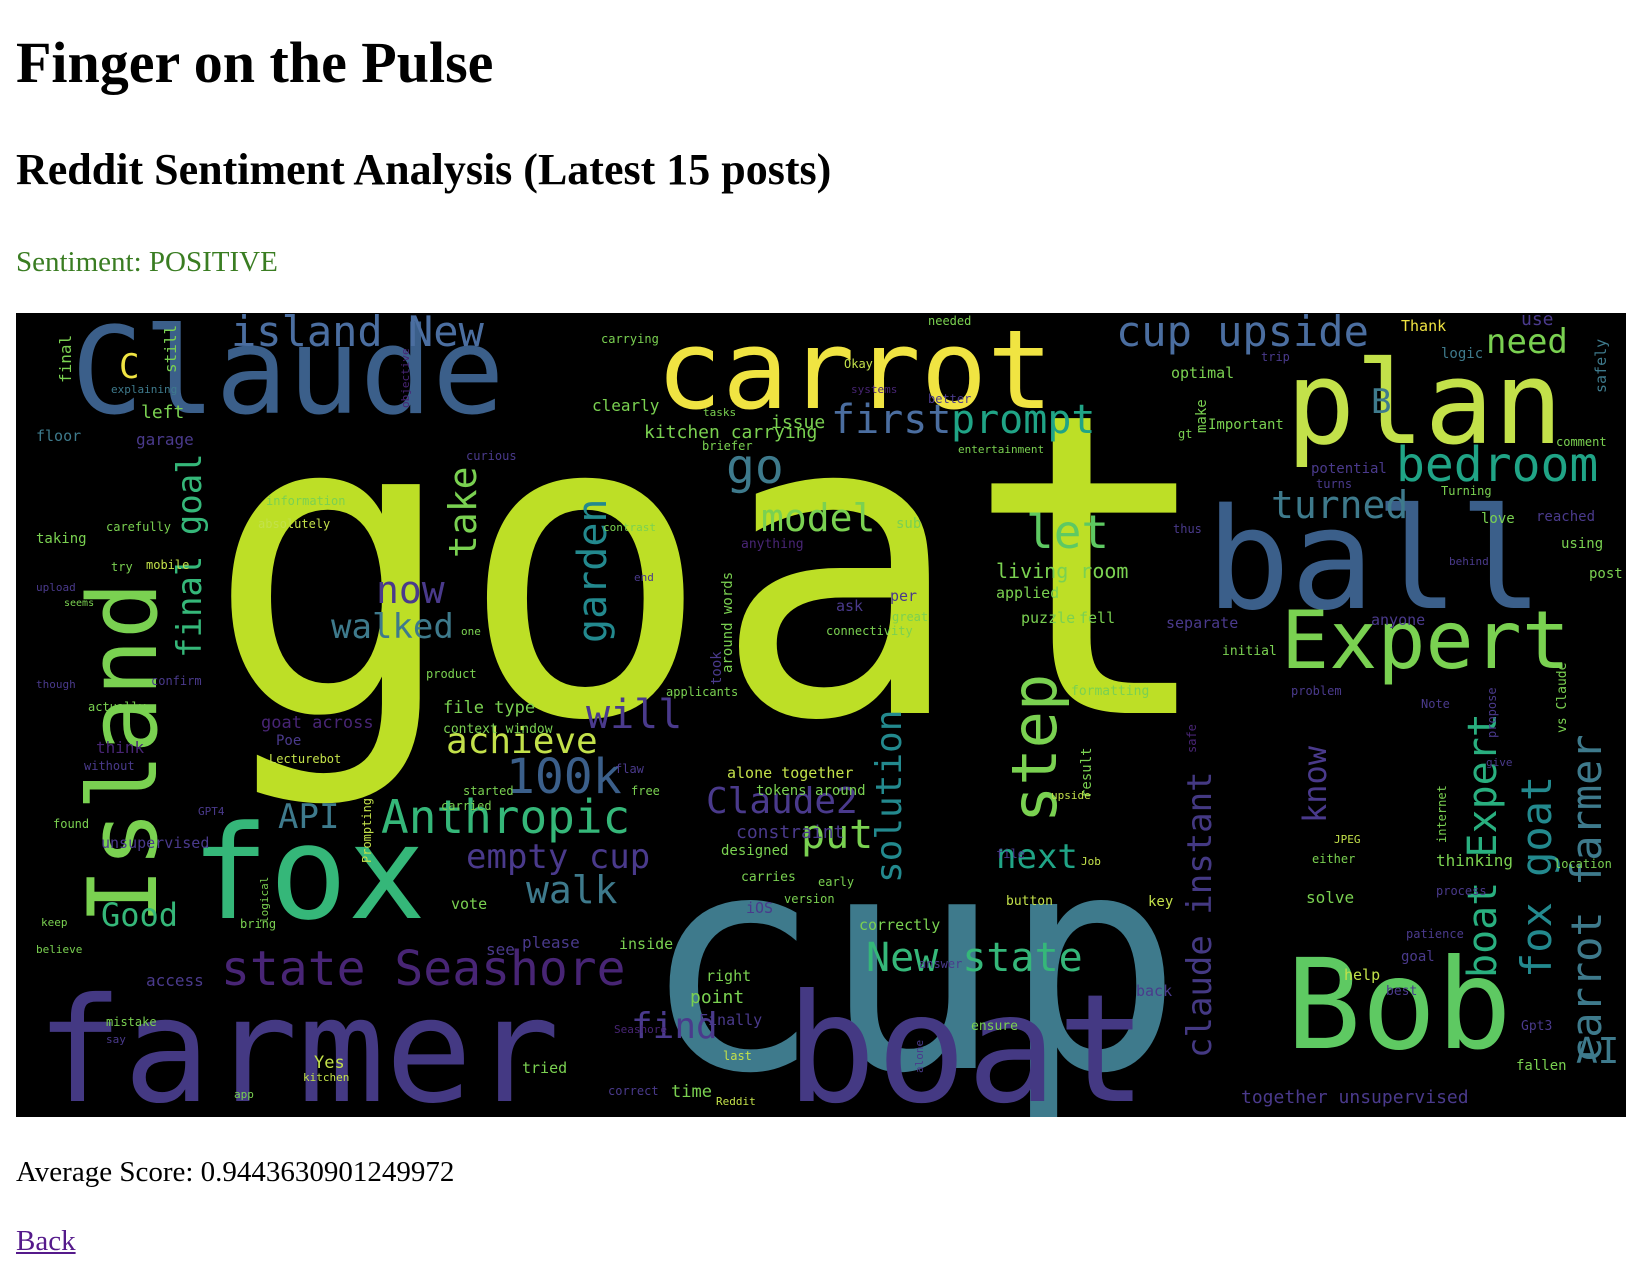 This screenshot has width=1648, height=1274. What do you see at coordinates (176, 681) in the screenshot?
I see `word-confirm: confirm` at bounding box center [176, 681].